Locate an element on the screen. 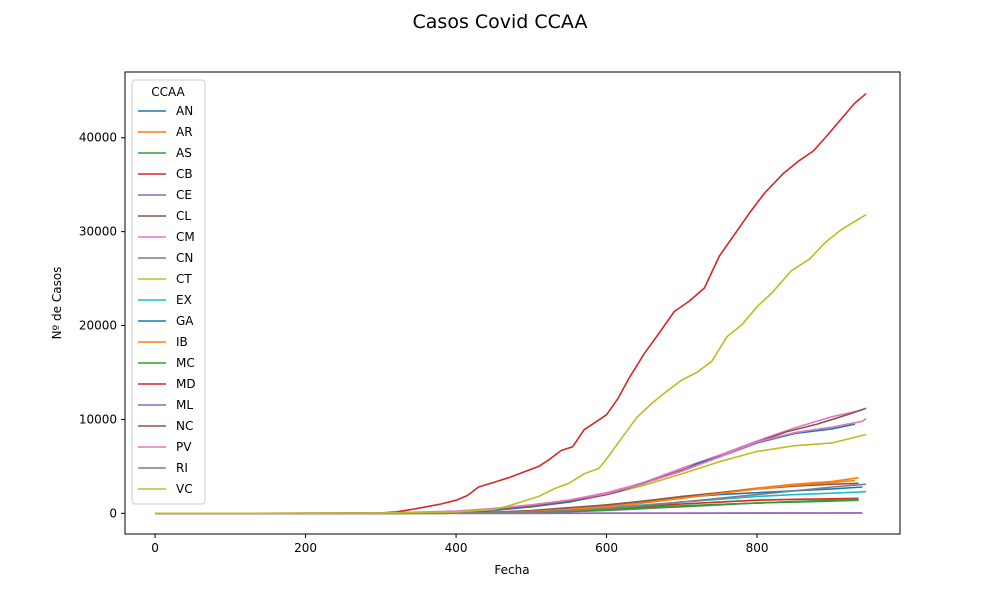 This screenshot has height=604, width=1000. x-axis: 0 200 400 600 800 is located at coordinates (459, 544).